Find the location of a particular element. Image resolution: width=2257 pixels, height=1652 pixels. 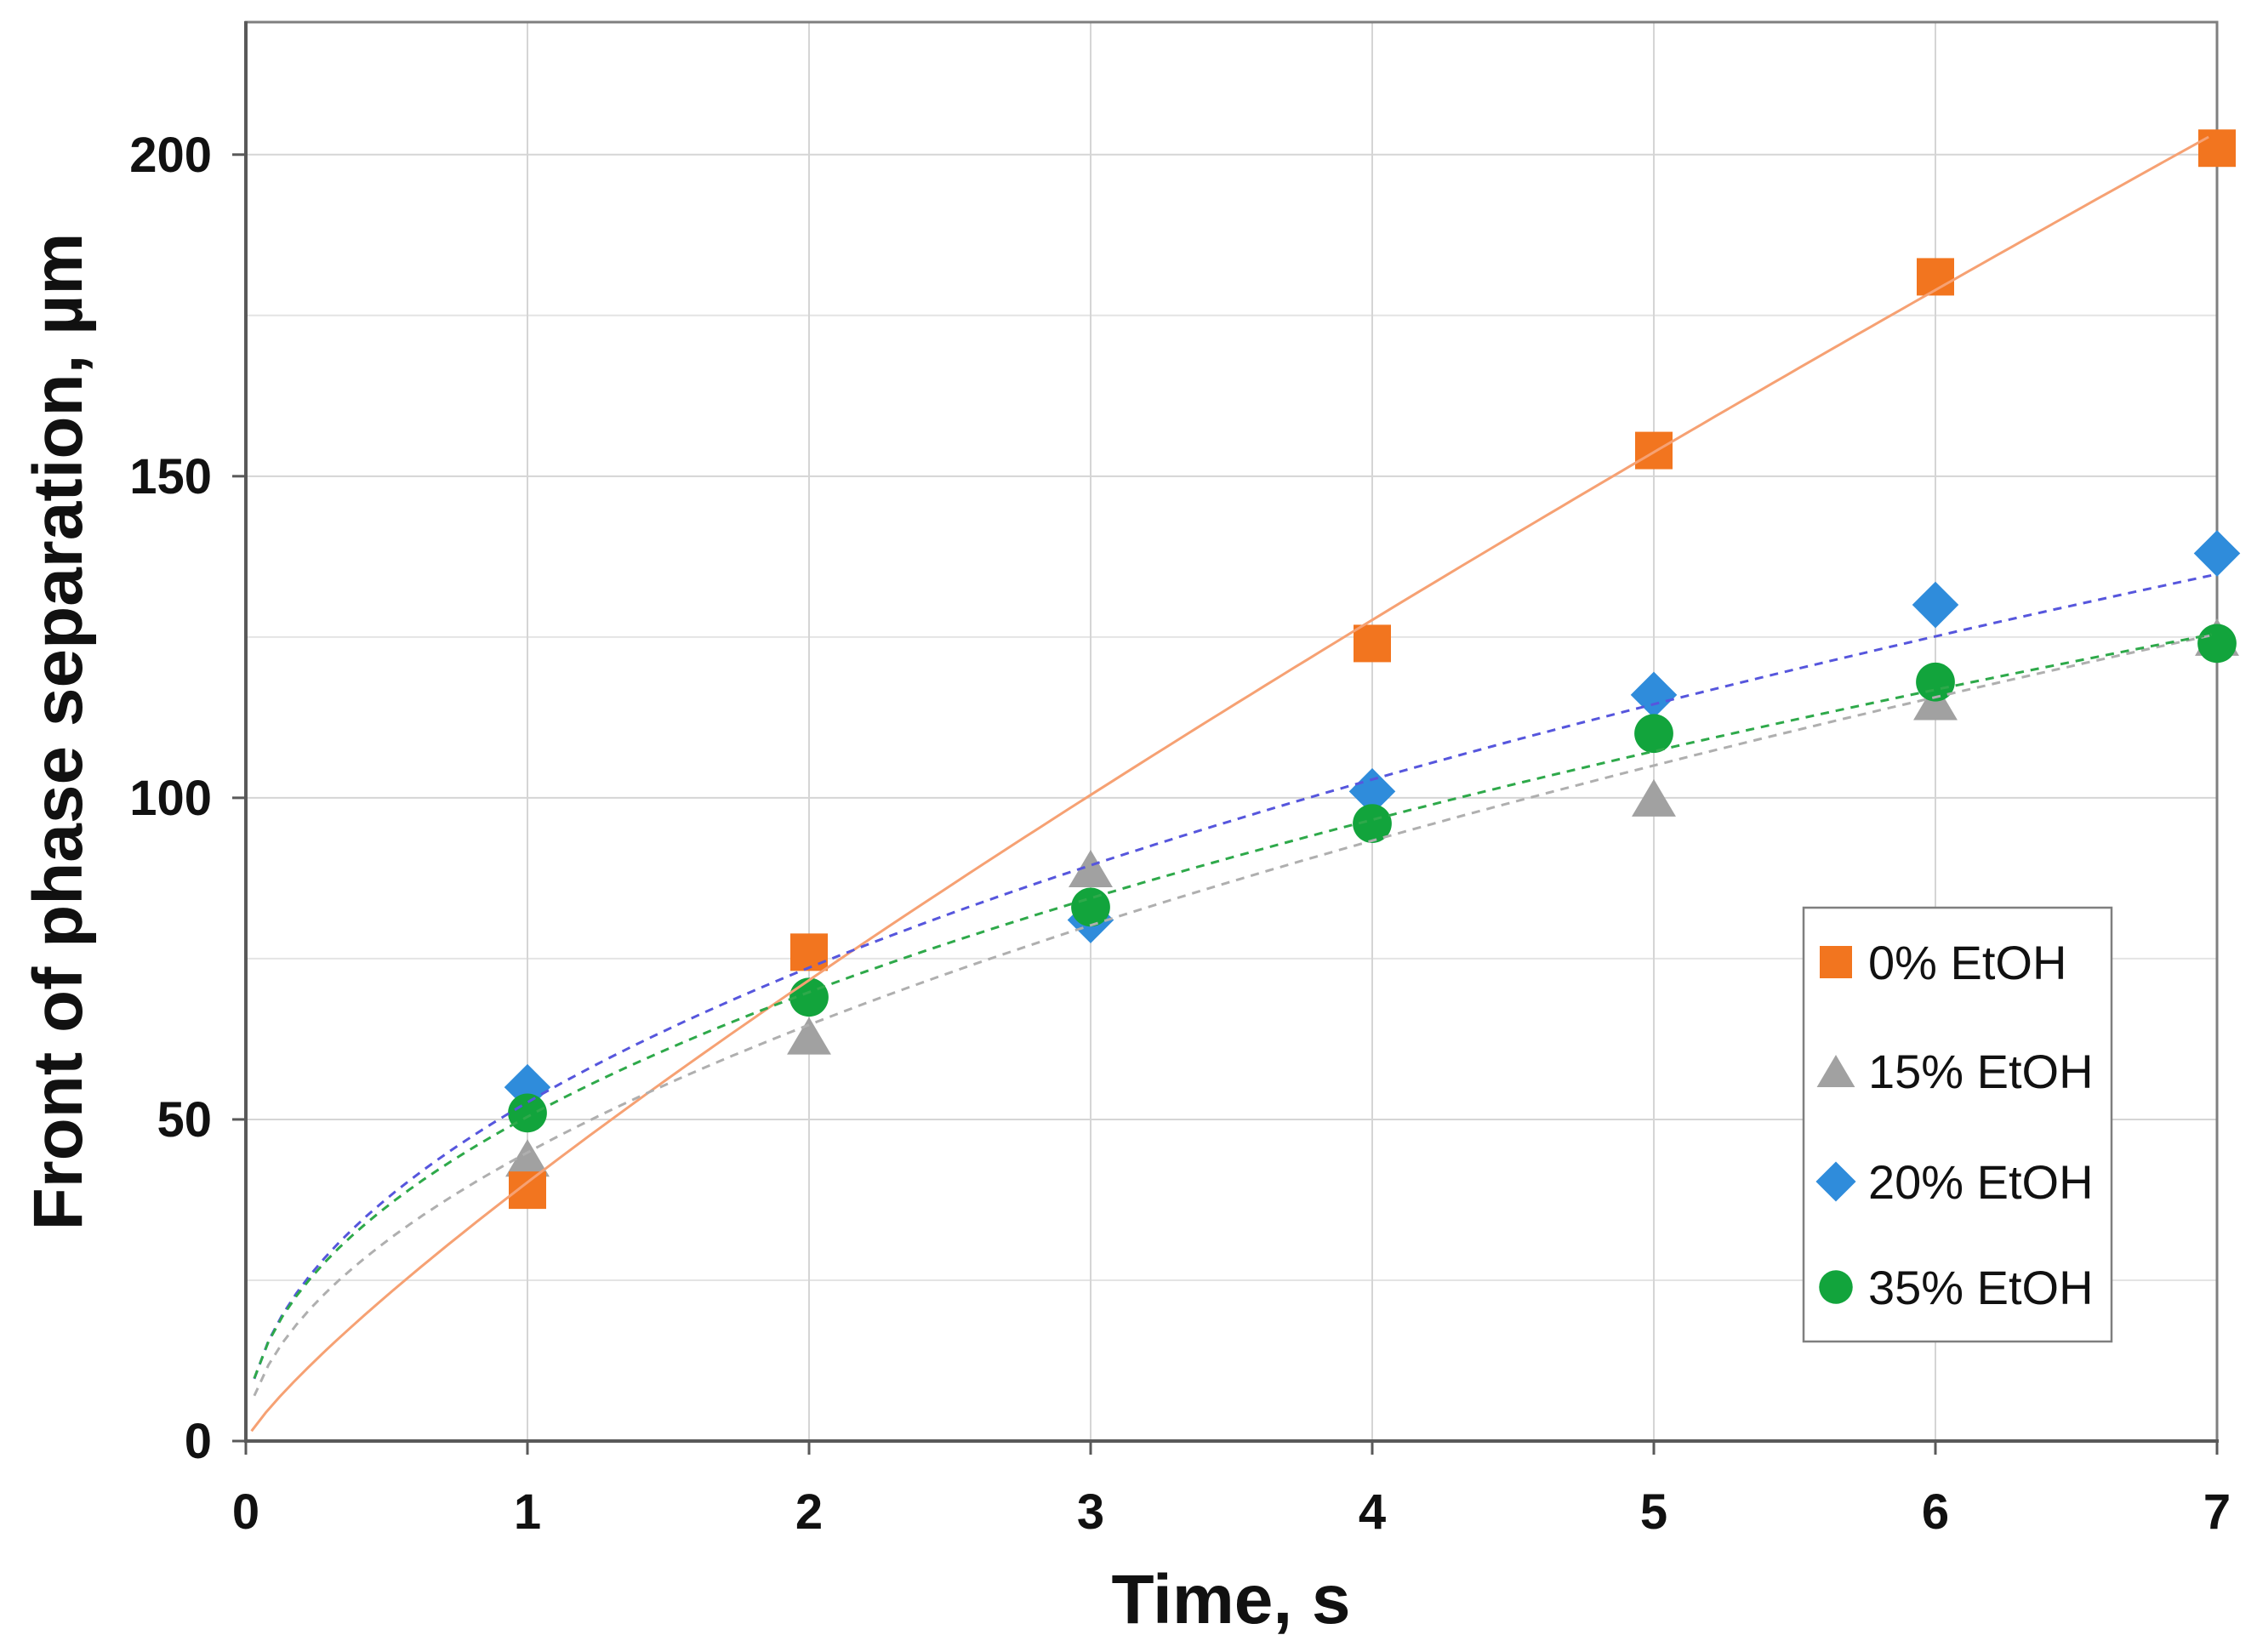

x-axis-title: Time, s is located at coordinates (1230, 1599).